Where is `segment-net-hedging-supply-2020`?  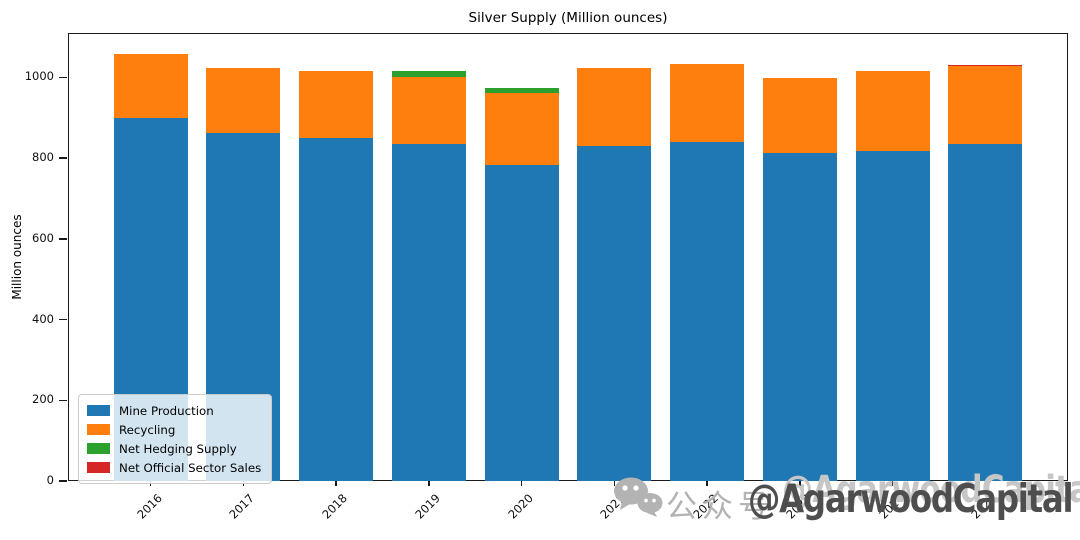 segment-net-hedging-supply-2020 is located at coordinates (521, 90).